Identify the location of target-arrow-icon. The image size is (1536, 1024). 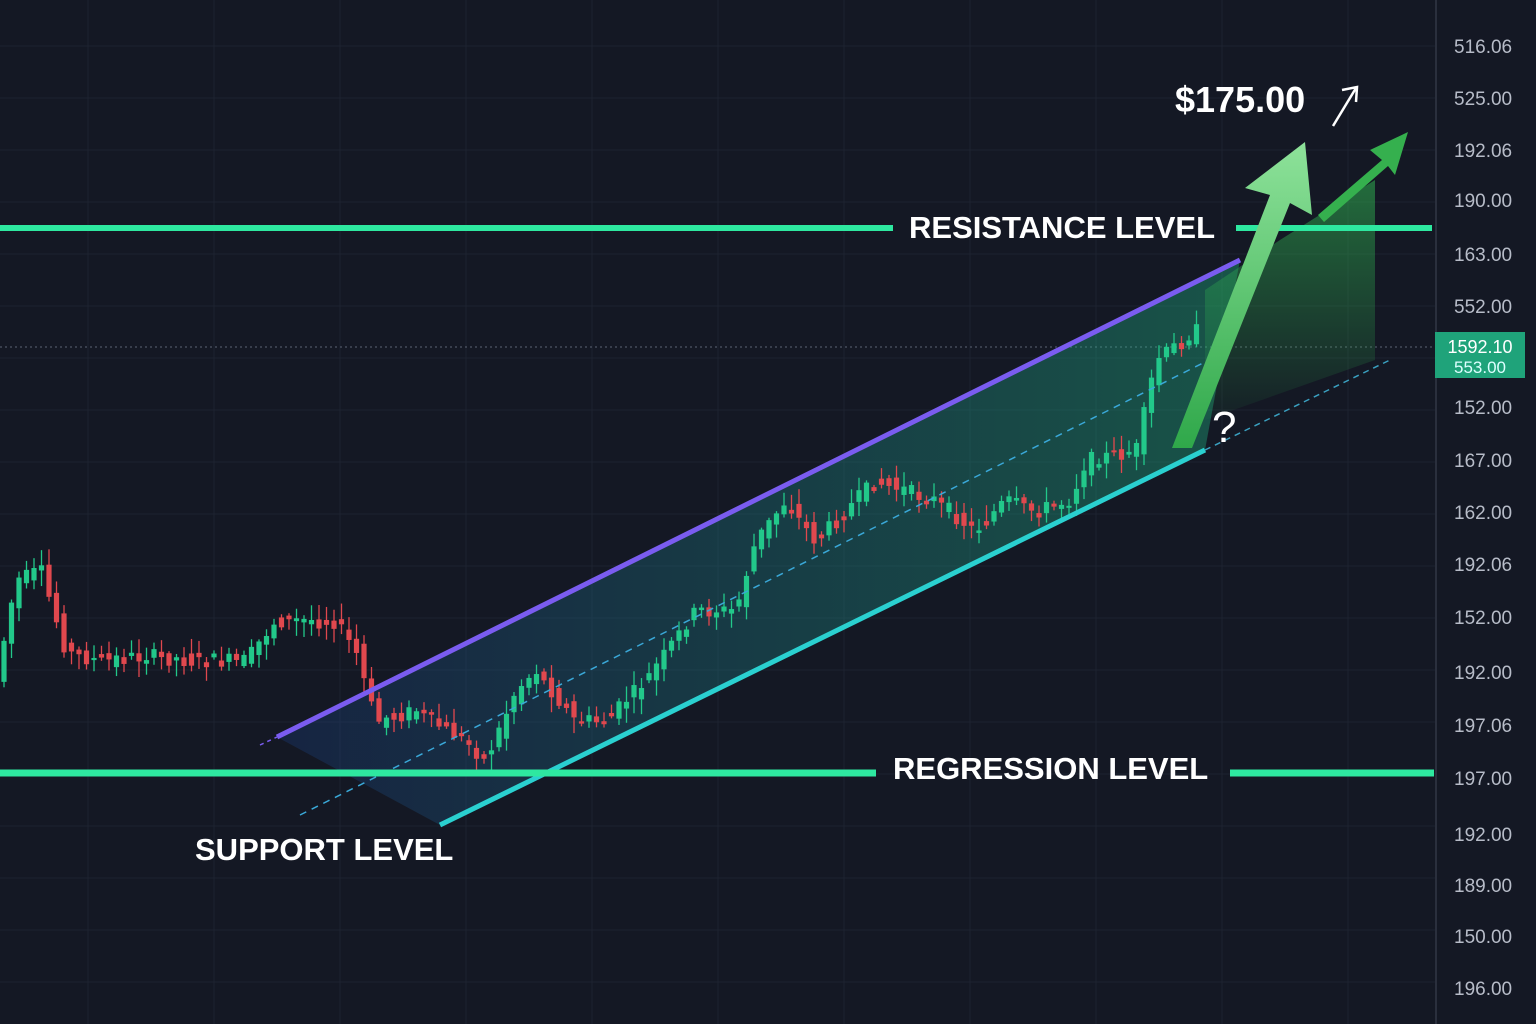
(1345, 106).